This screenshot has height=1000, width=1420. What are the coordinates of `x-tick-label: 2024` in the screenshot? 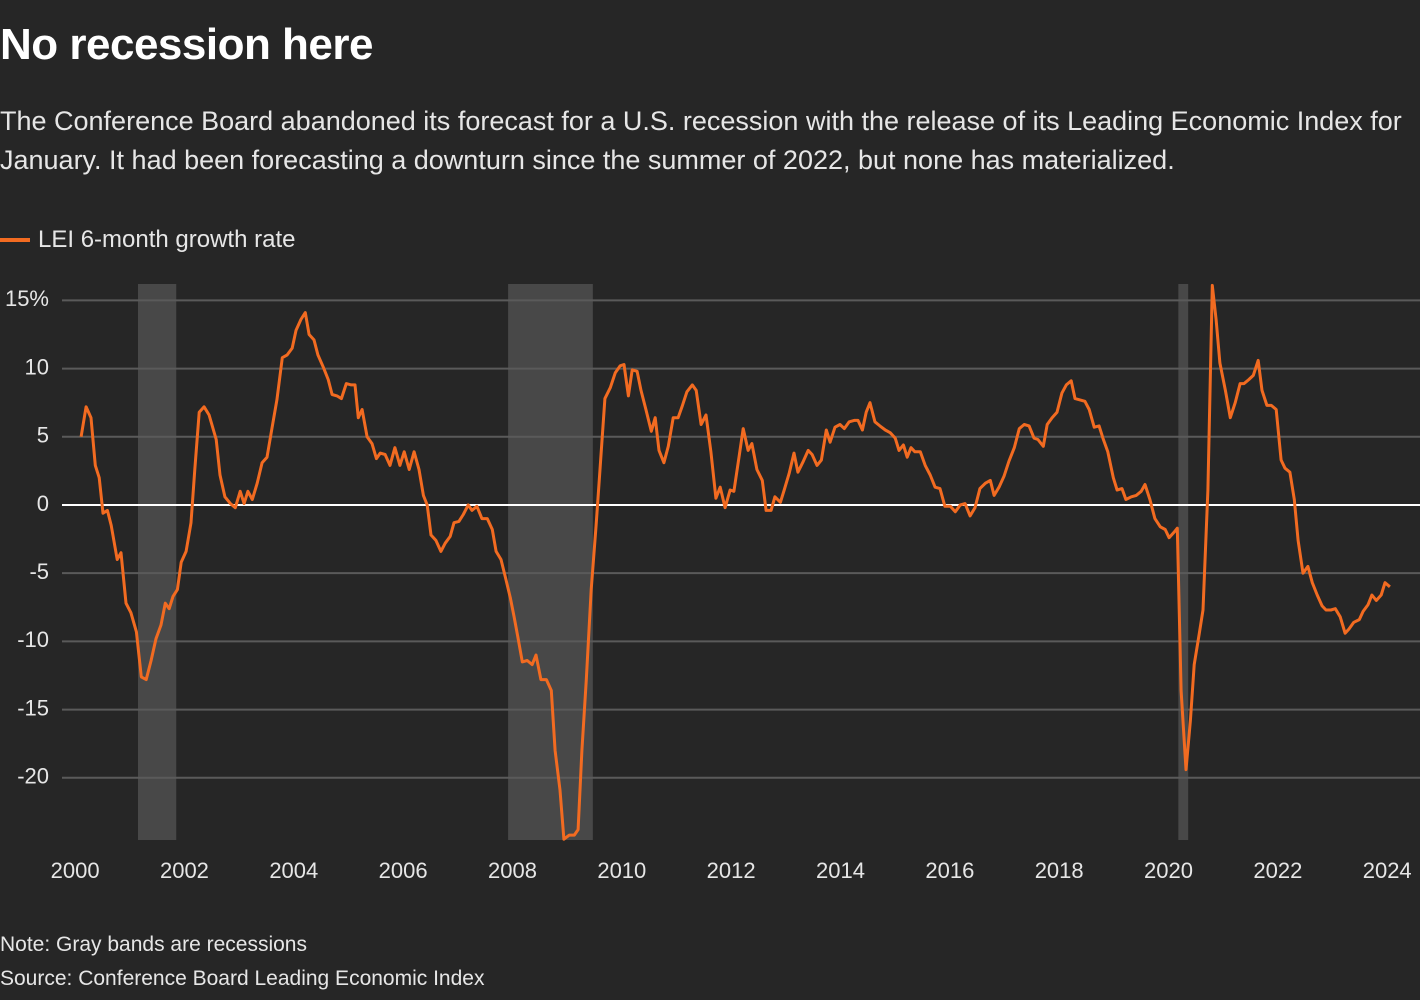 It's located at (1387, 870).